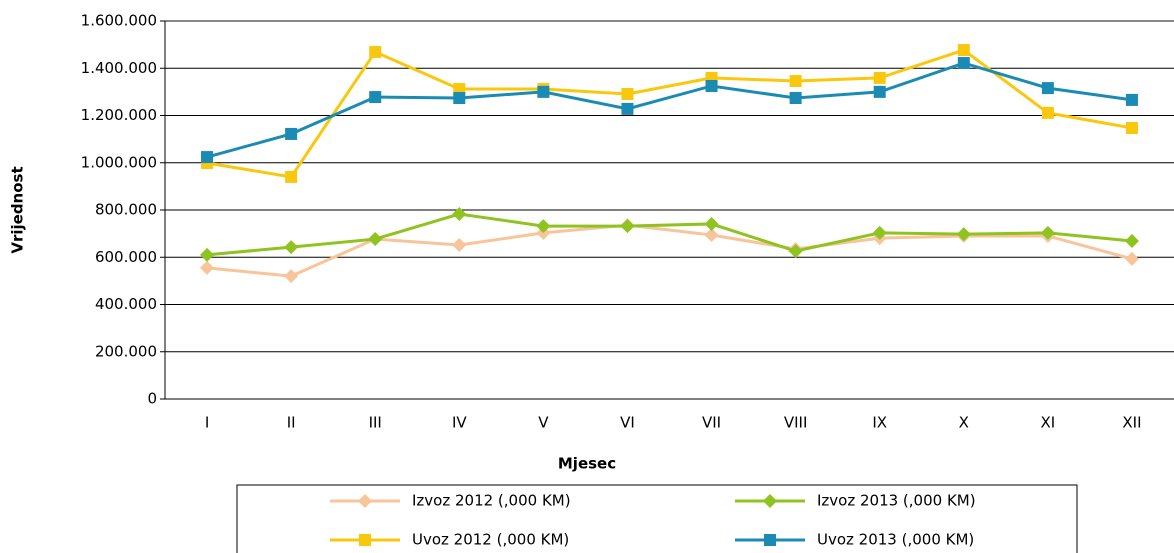 This screenshot has width=1174, height=553. Describe the element at coordinates (491, 501) in the screenshot. I see `legend-label: Izvoz 2012 (,000 KM)` at that location.